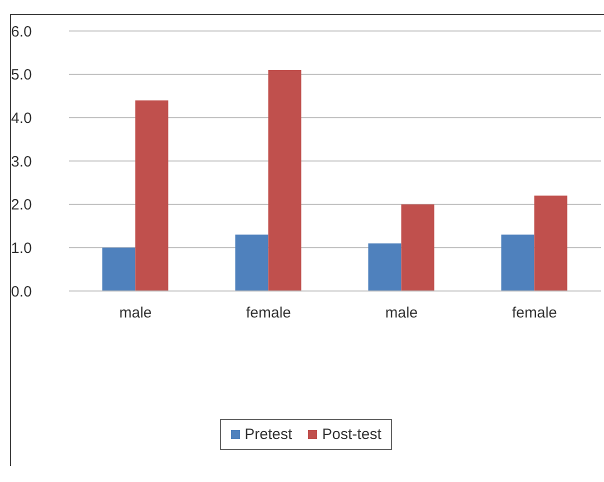 The height and width of the screenshot is (482, 604). Describe the element at coordinates (21, 291) in the screenshot. I see `y-tick-label: 0.0` at that location.